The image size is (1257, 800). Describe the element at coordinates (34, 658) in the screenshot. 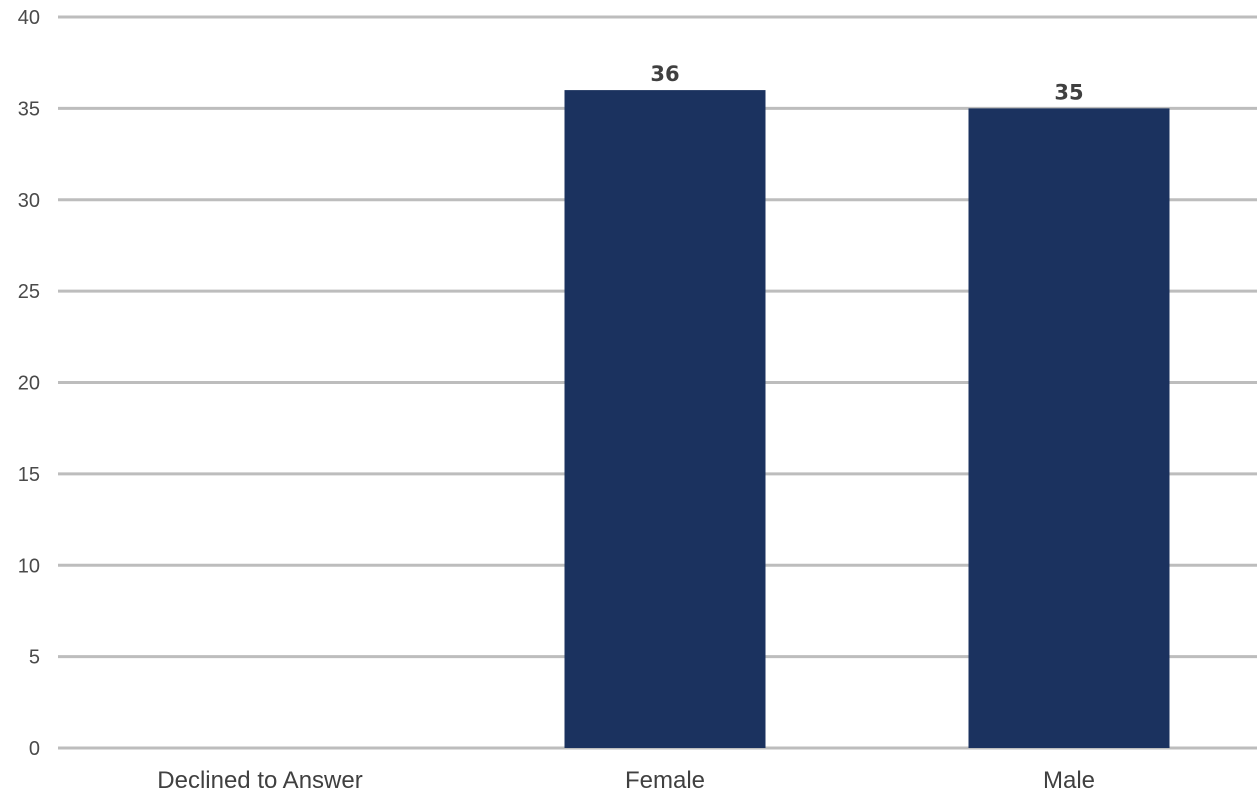

I see `y-tick-label: 5` at that location.